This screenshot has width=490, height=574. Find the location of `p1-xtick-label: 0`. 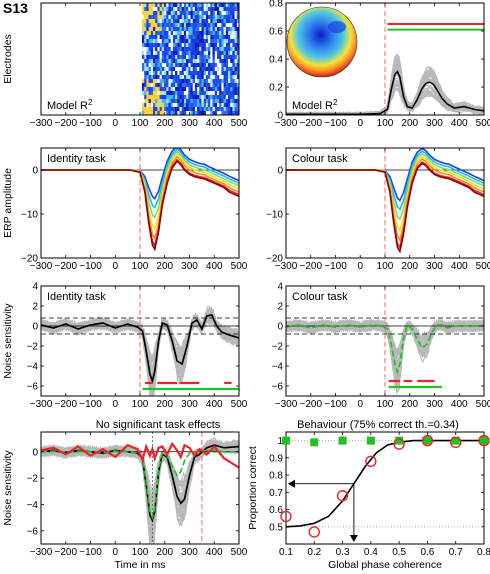

p1-xtick-label: 0 is located at coordinates (115, 123).